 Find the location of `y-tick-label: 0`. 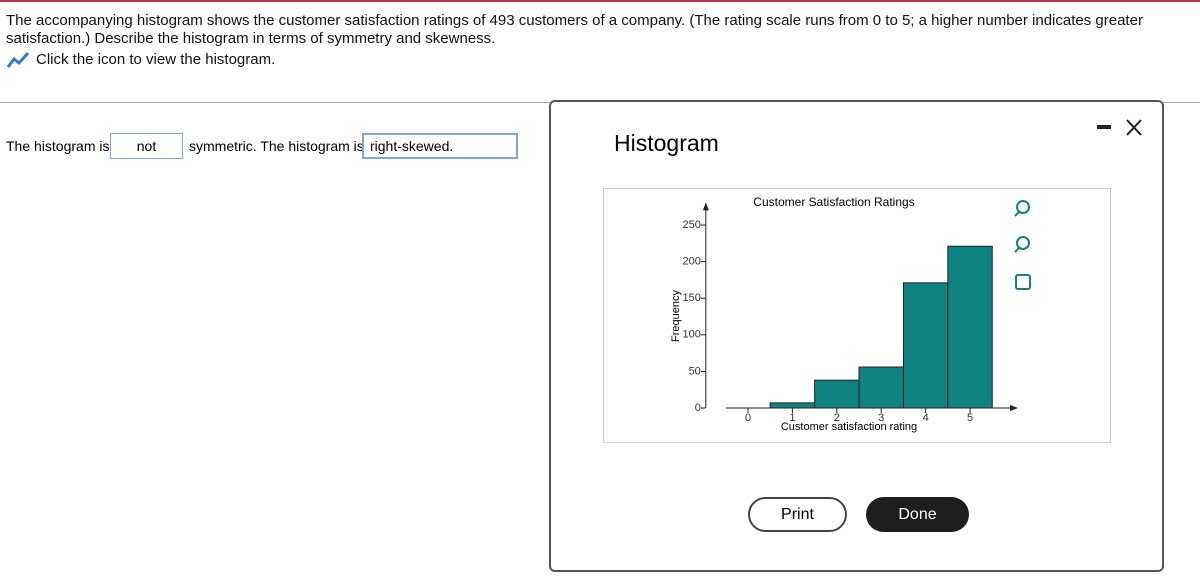

y-tick-label: 0 is located at coordinates (698, 408).